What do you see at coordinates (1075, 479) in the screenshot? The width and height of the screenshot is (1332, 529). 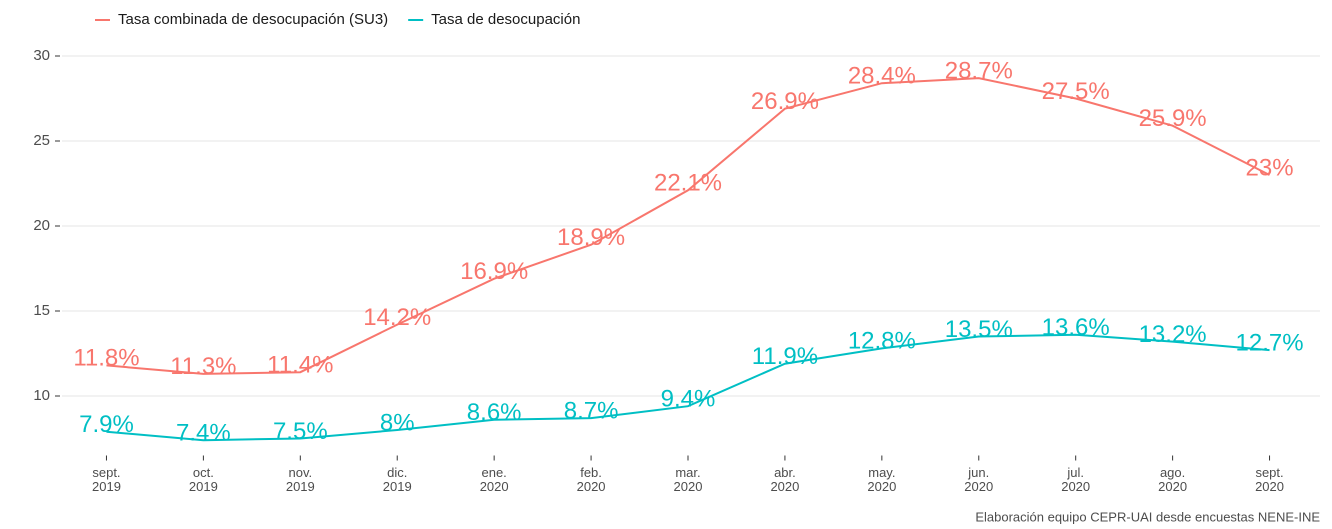 I see `x-tick-label: jul. 2020` at bounding box center [1075, 479].